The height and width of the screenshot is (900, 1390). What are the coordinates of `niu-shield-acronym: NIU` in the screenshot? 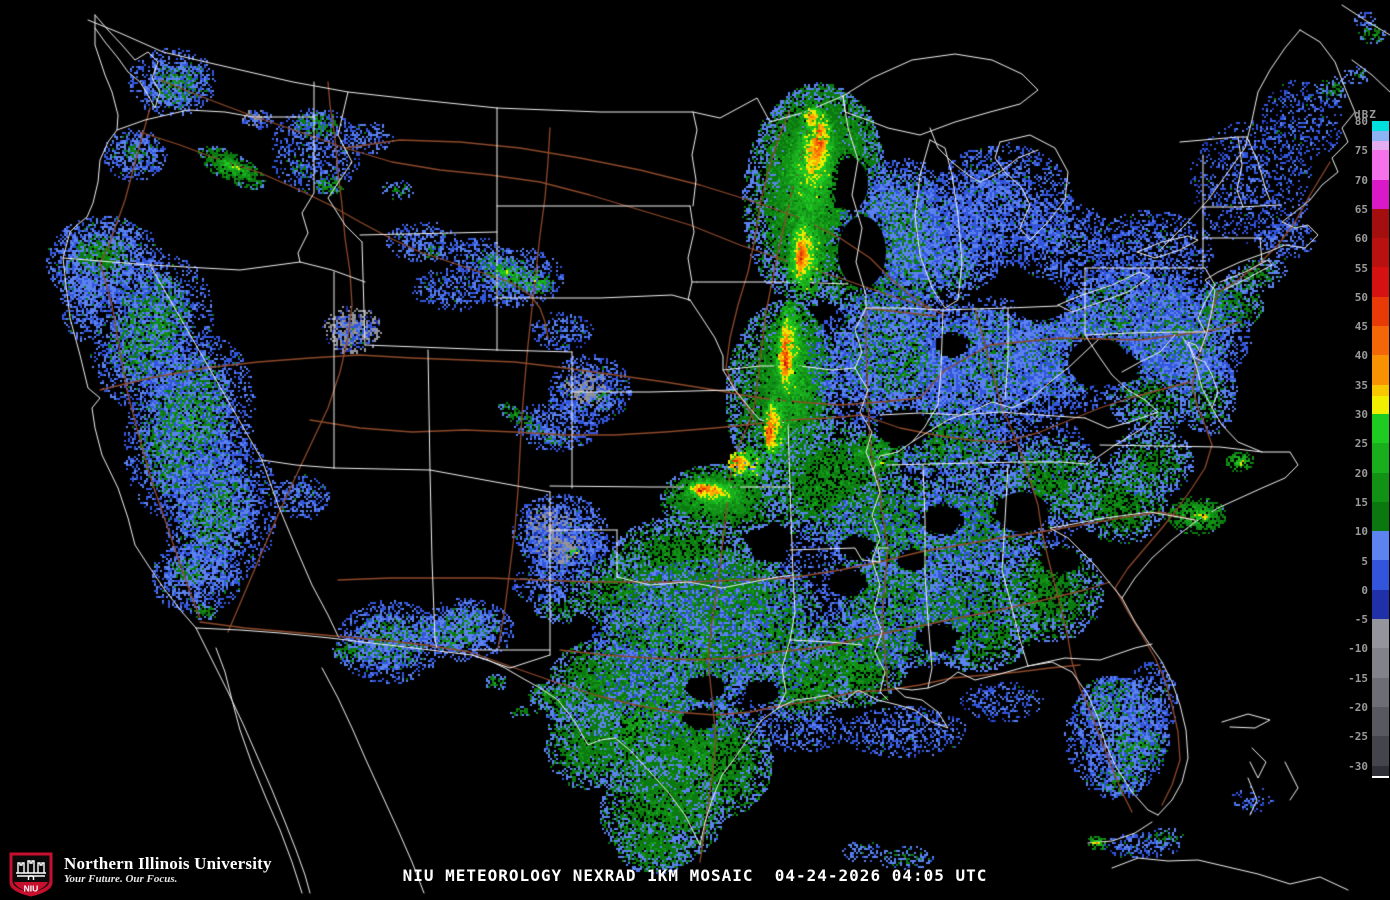 It's located at (31, 889).